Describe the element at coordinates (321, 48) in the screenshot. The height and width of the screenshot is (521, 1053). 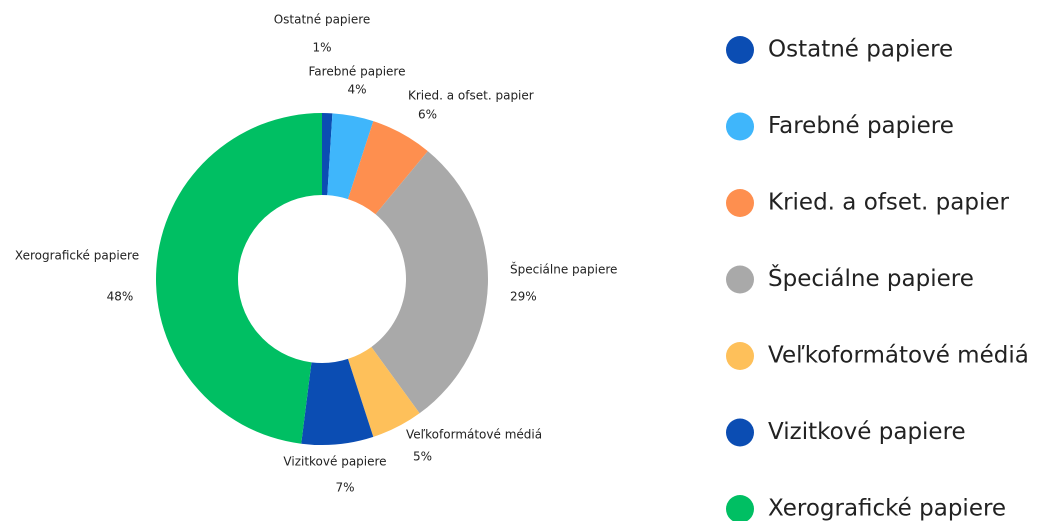
I see `slice-value-label: 1%` at that location.